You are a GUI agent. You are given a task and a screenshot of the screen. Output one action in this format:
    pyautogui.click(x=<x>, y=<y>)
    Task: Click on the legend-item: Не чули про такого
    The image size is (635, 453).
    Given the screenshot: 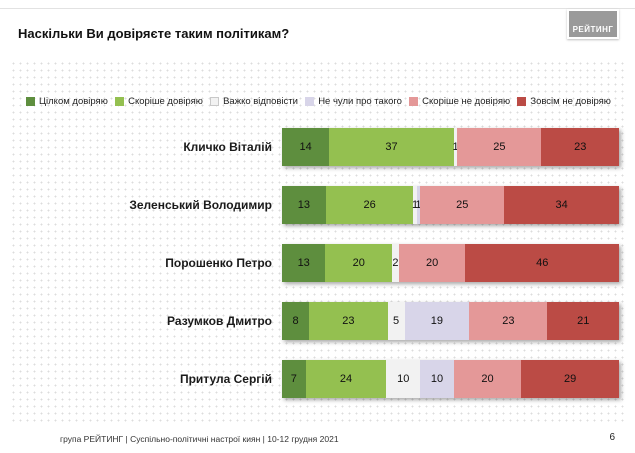 What is the action you would take?
    pyautogui.click(x=353, y=101)
    